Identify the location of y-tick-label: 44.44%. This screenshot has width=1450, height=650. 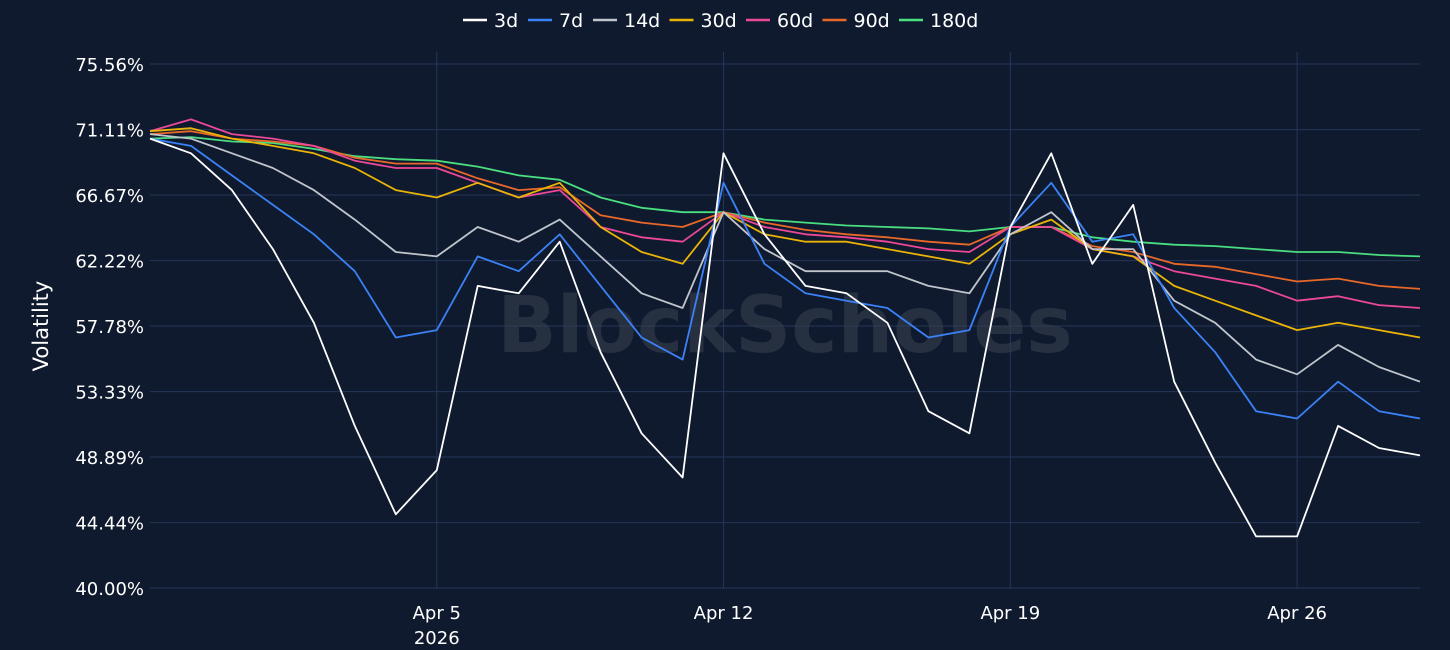
(109, 524).